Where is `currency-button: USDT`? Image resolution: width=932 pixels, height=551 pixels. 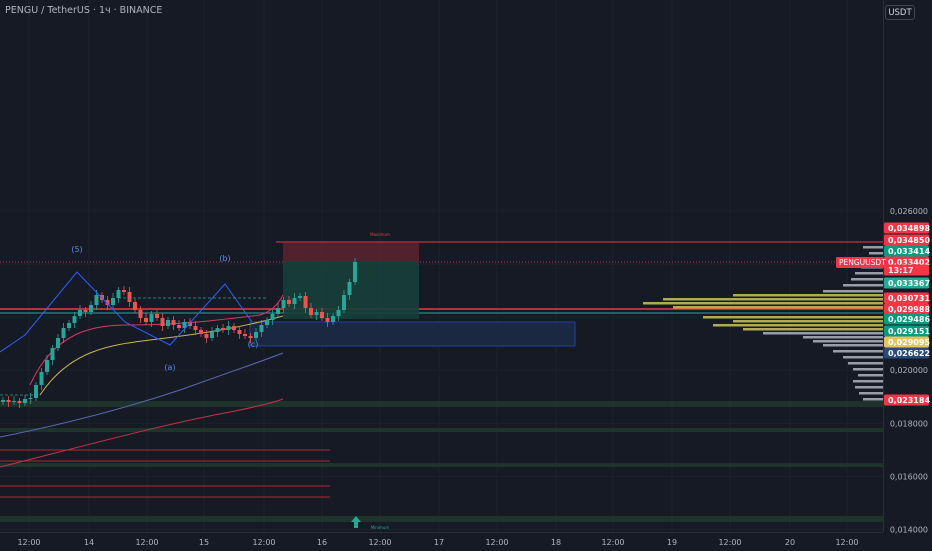 currency-button: USDT is located at coordinates (900, 12).